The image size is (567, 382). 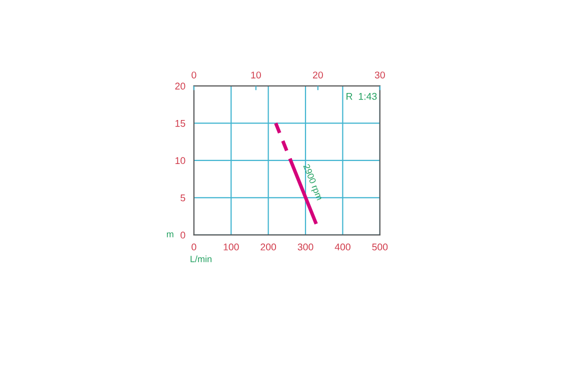 What do you see at coordinates (231, 247) in the screenshot?
I see `x-tick-label: 100` at bounding box center [231, 247].